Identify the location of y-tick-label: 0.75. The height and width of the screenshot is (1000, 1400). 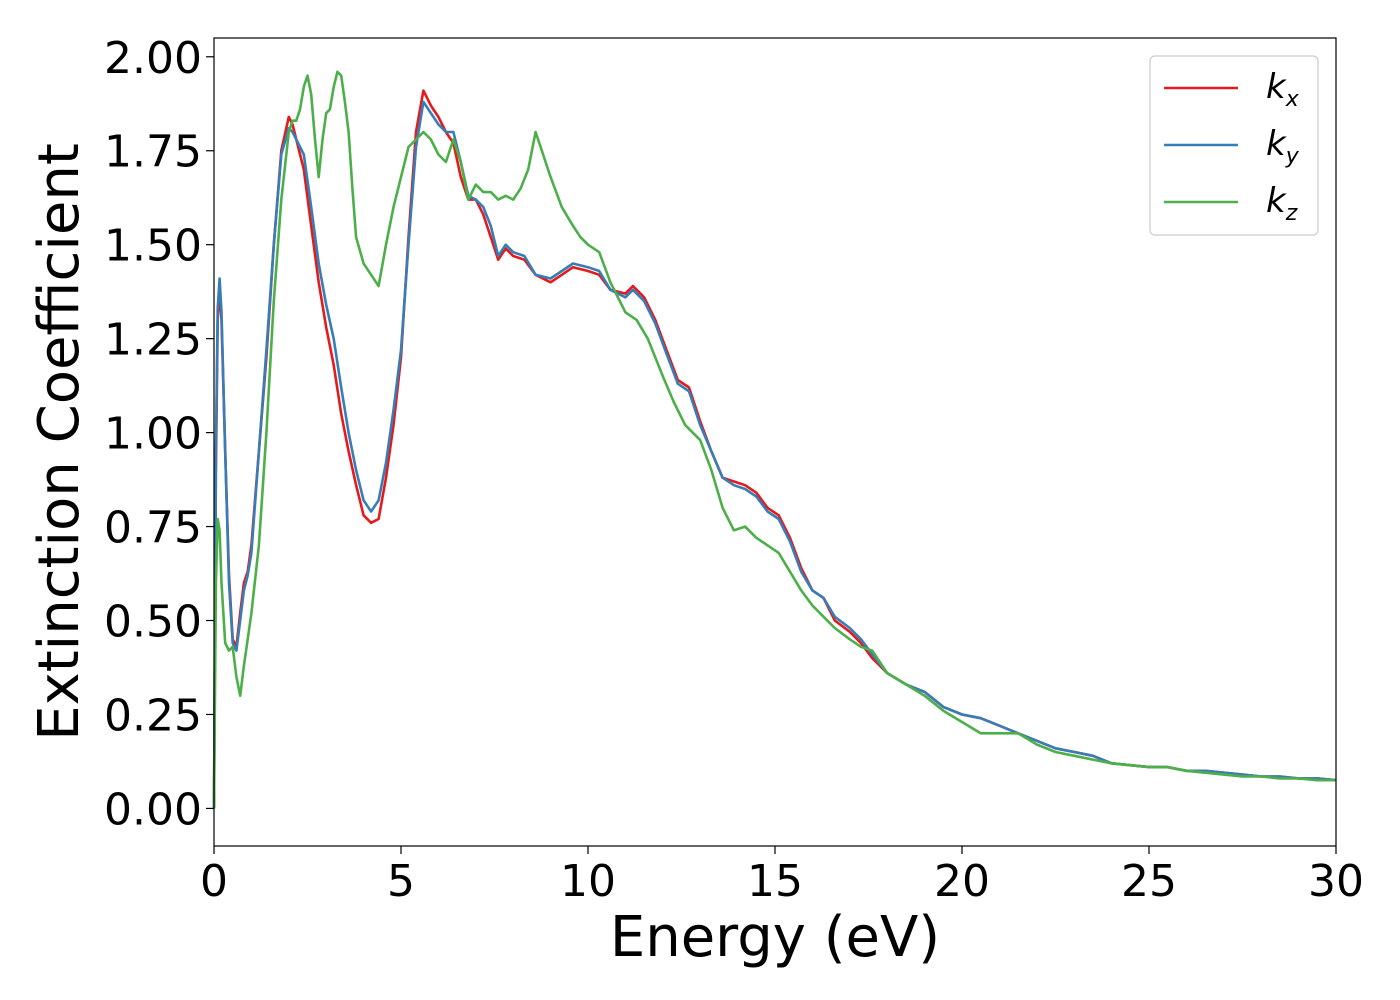
(153, 528).